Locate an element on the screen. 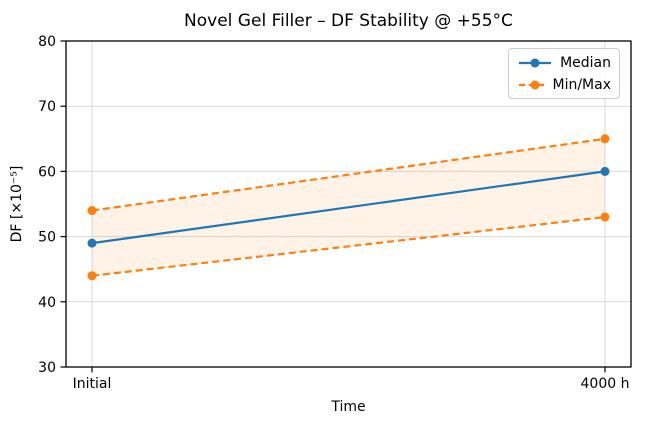  y-tick-label: 60 is located at coordinates (47, 172).